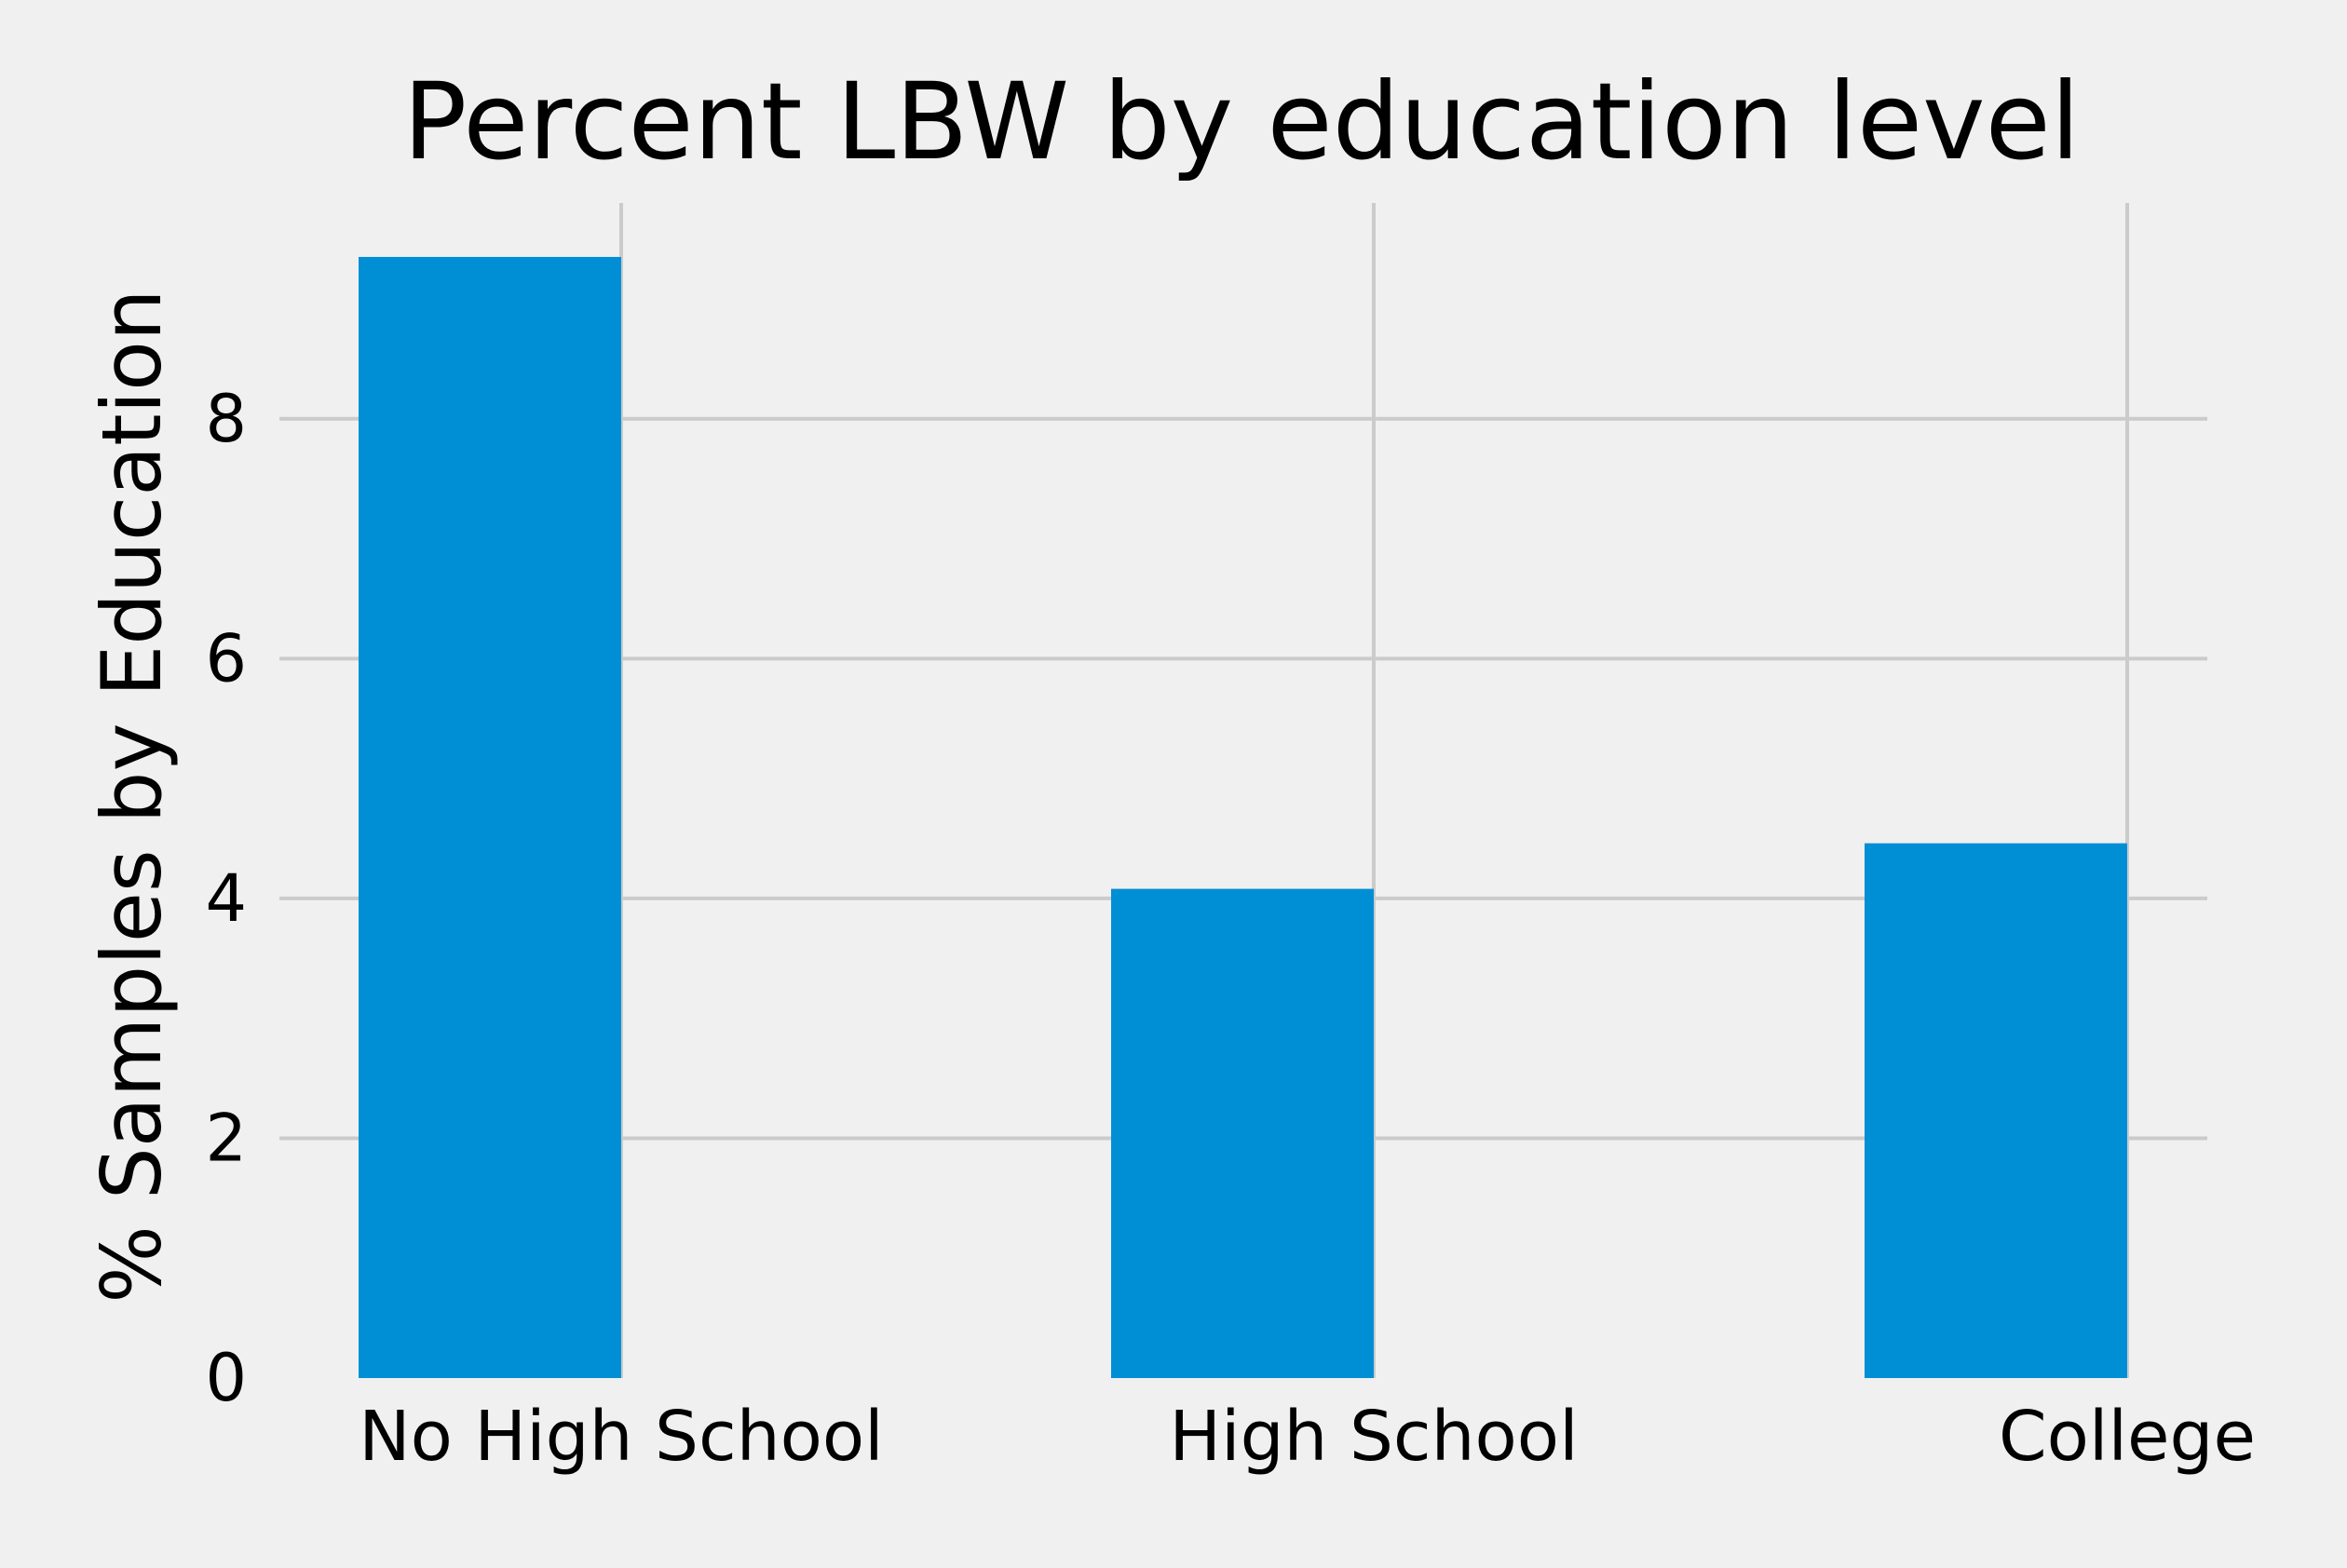 This screenshot has width=2347, height=1568. I want to click on y-tick-label: 4, so click(226, 898).